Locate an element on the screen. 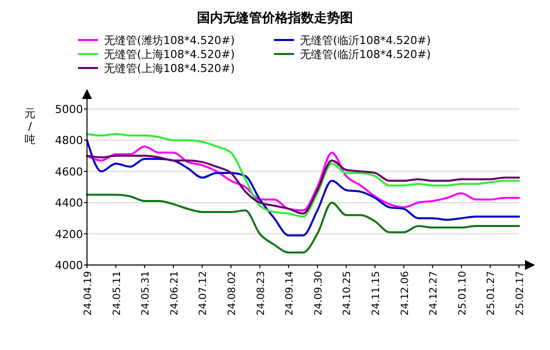 The width and height of the screenshot is (550, 350). x-tick-label: 25.01.27 is located at coordinates (492, 293).